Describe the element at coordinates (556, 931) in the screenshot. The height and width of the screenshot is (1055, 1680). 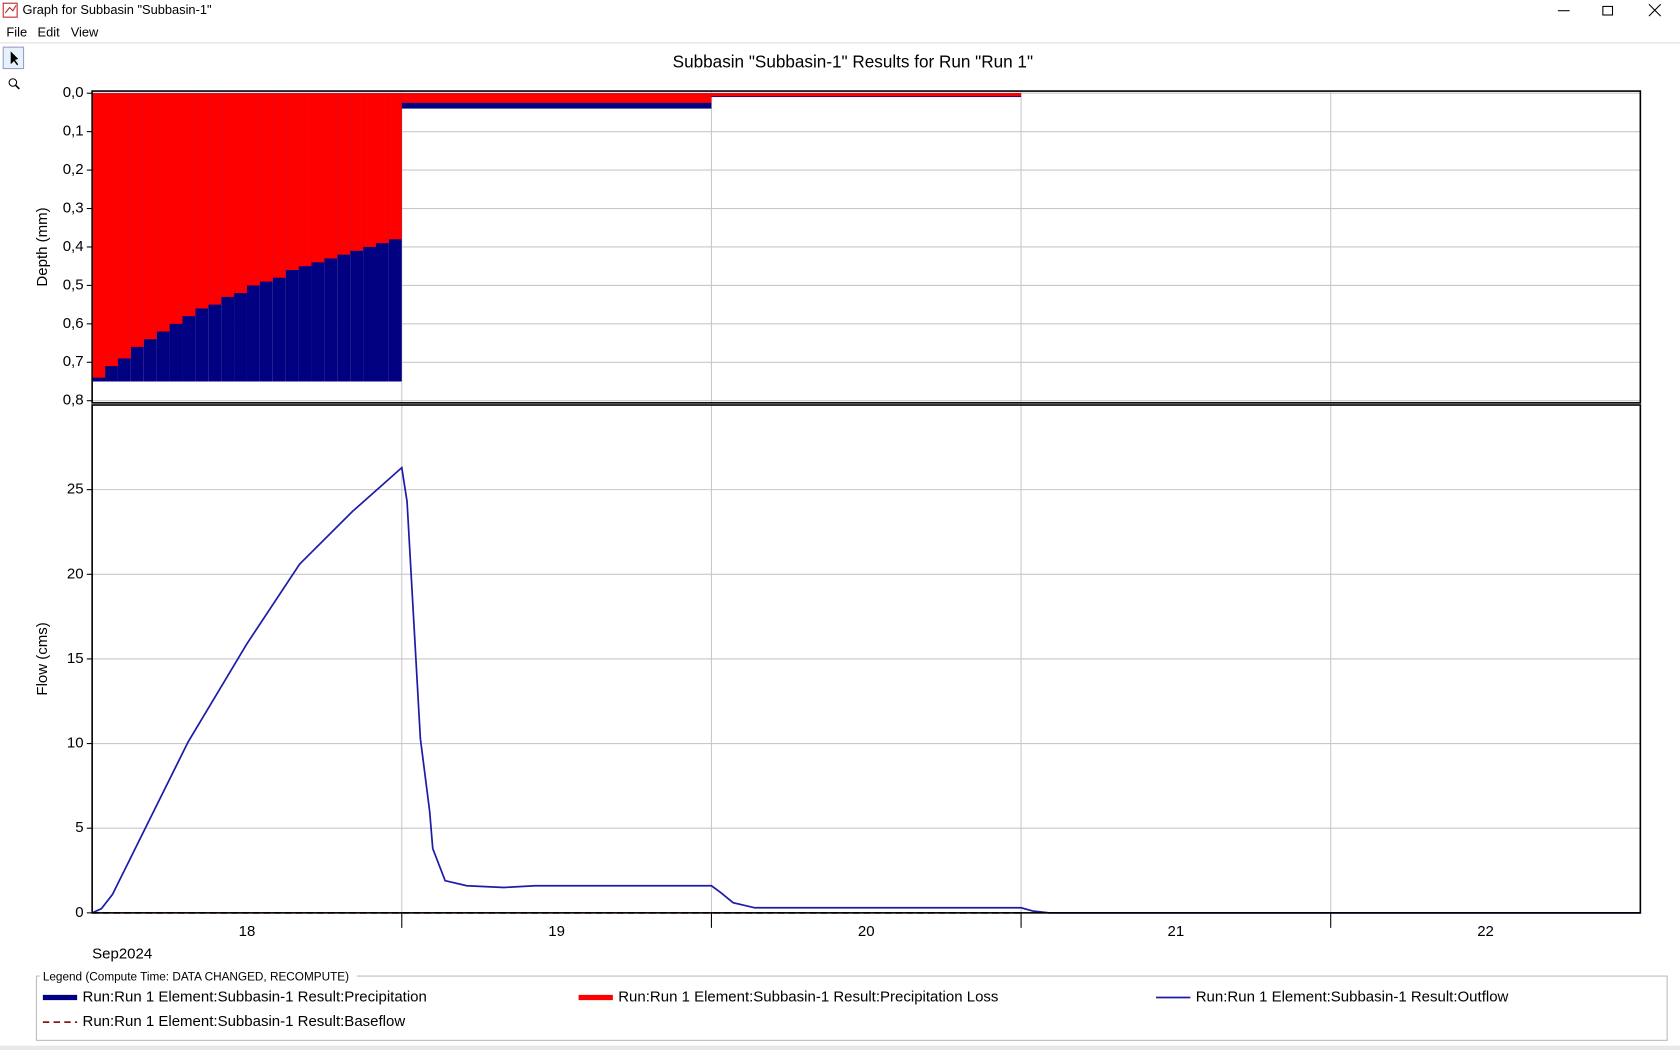
I see `x-tick-label: 19` at that location.